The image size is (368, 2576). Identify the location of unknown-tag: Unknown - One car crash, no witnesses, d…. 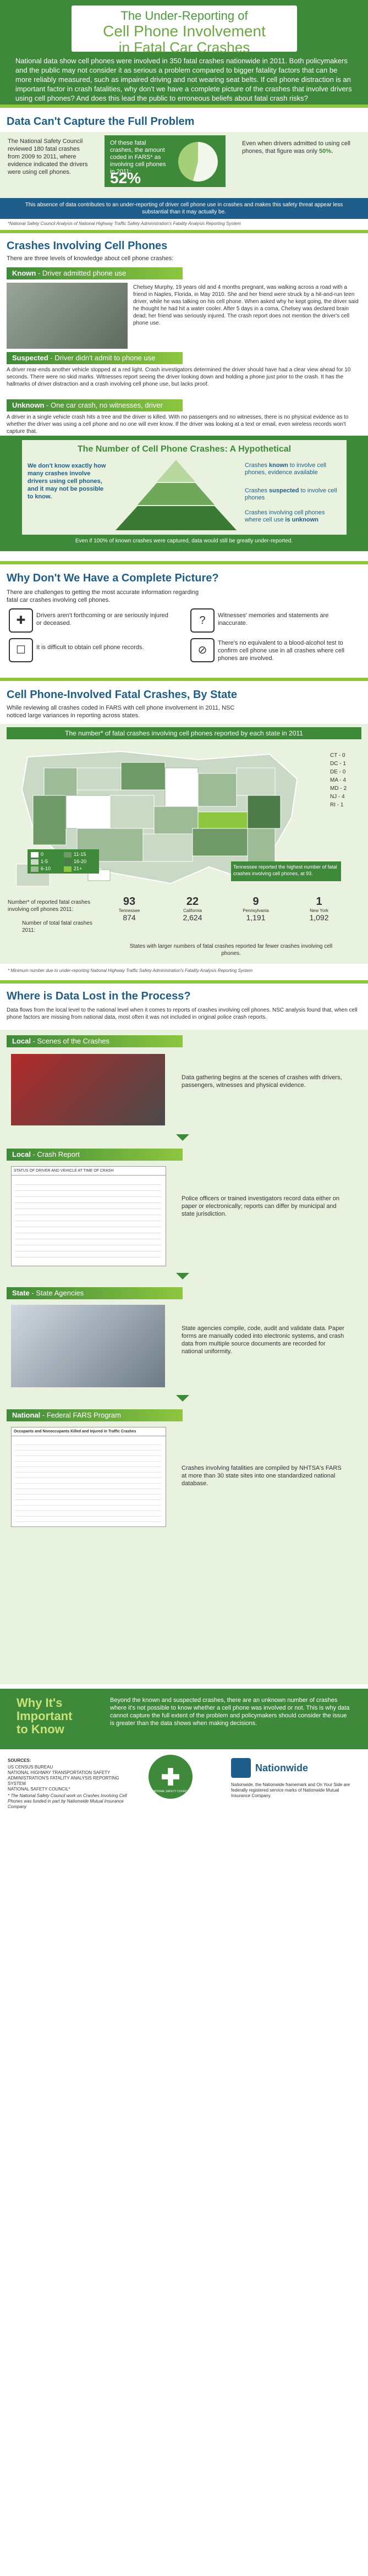
(95, 410).